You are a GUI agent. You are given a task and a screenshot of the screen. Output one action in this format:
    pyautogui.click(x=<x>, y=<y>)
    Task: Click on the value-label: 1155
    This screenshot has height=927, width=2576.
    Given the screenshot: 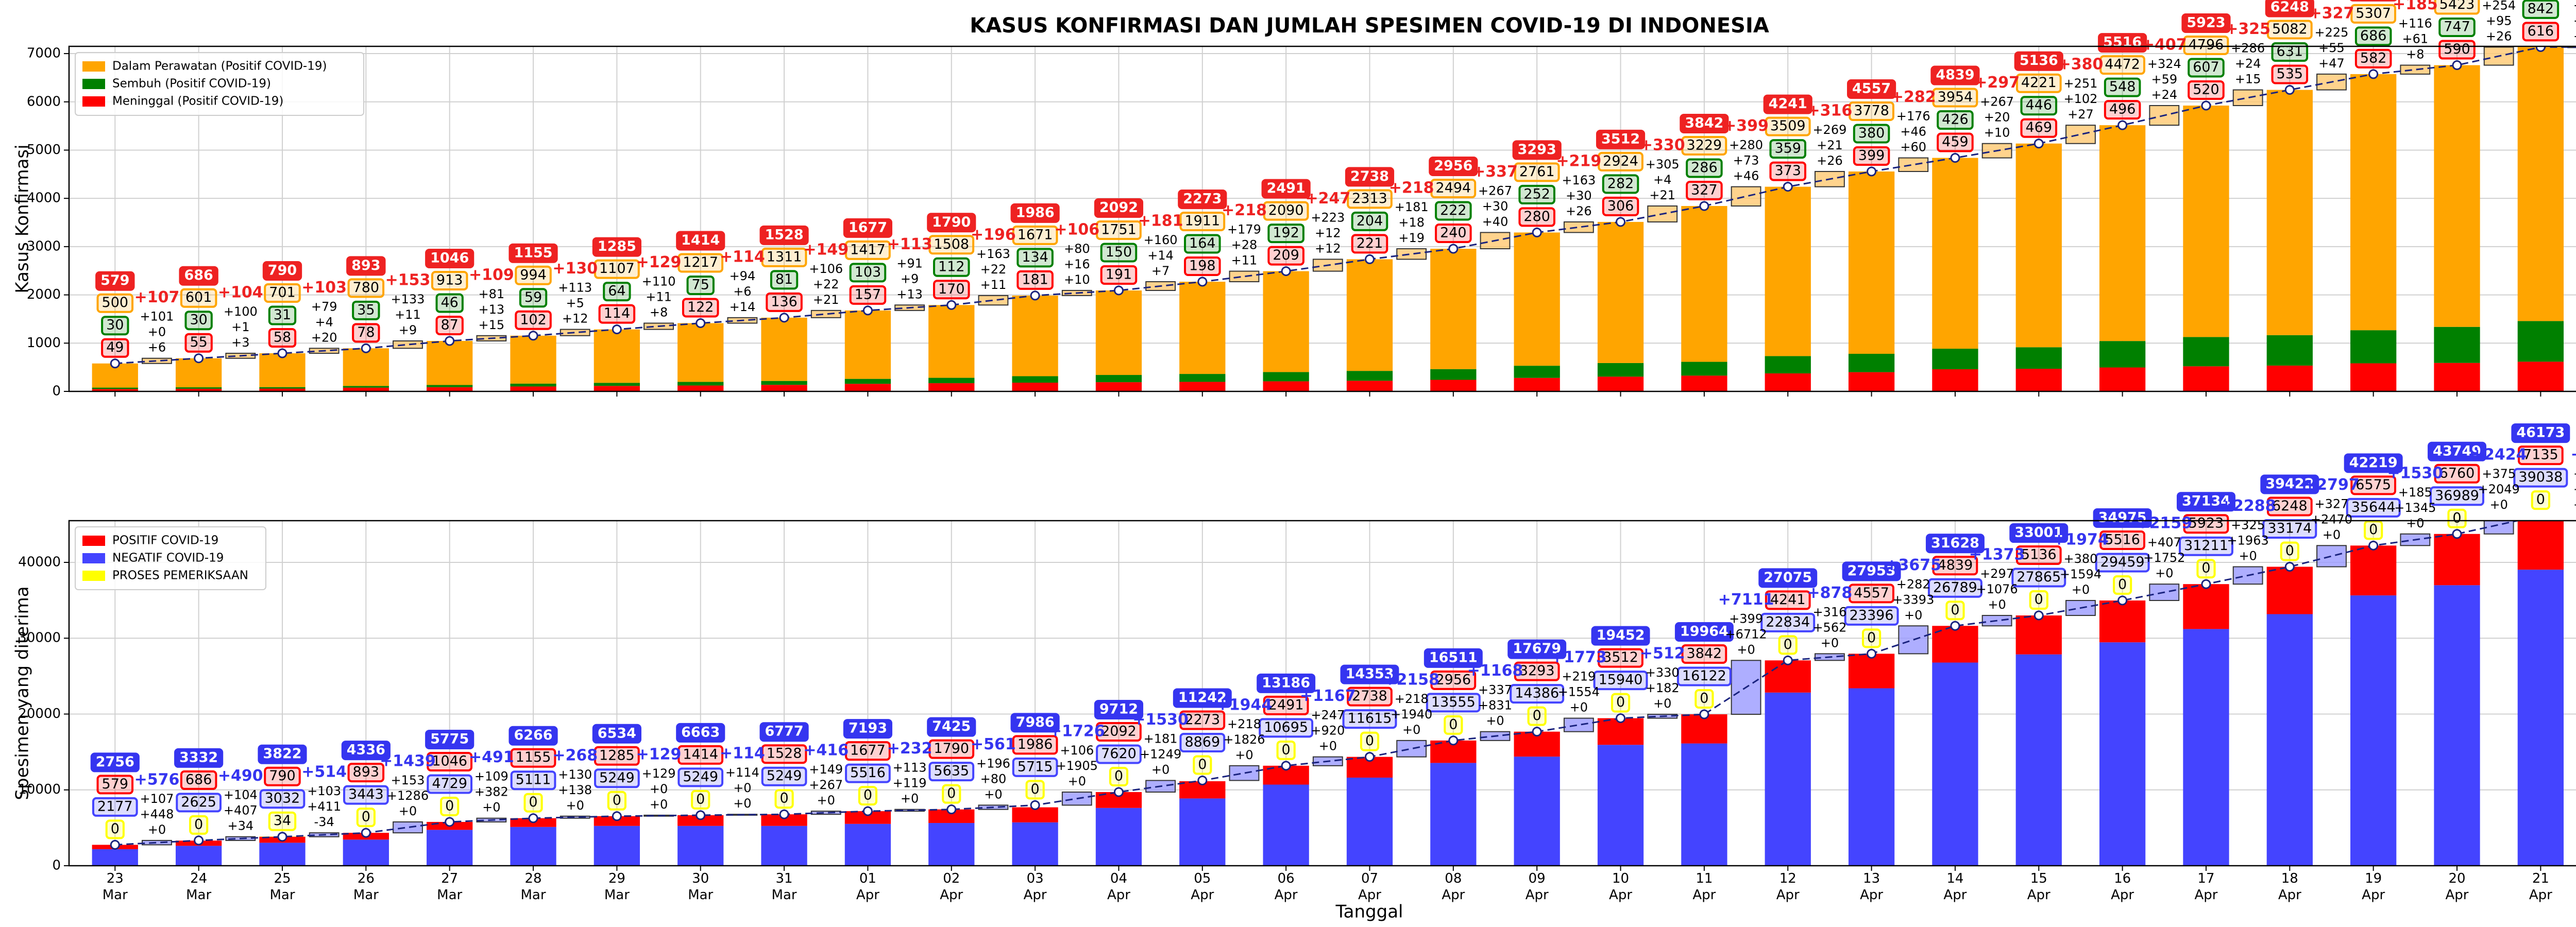 What is the action you would take?
    pyautogui.click(x=533, y=253)
    